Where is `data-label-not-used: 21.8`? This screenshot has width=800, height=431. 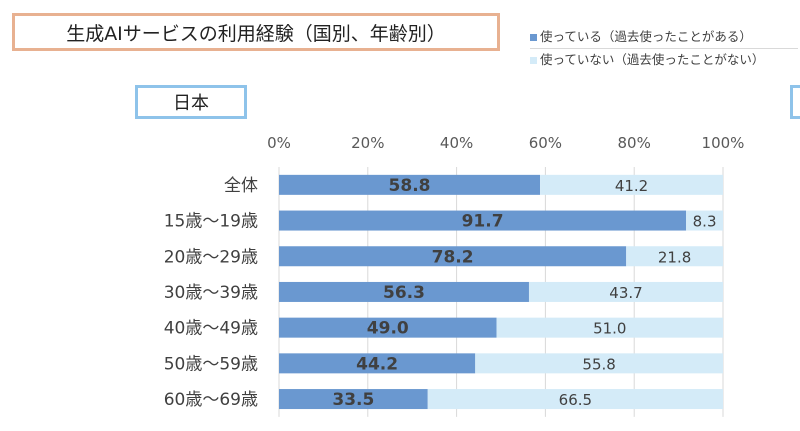 data-label-not-used: 21.8 is located at coordinates (674, 257).